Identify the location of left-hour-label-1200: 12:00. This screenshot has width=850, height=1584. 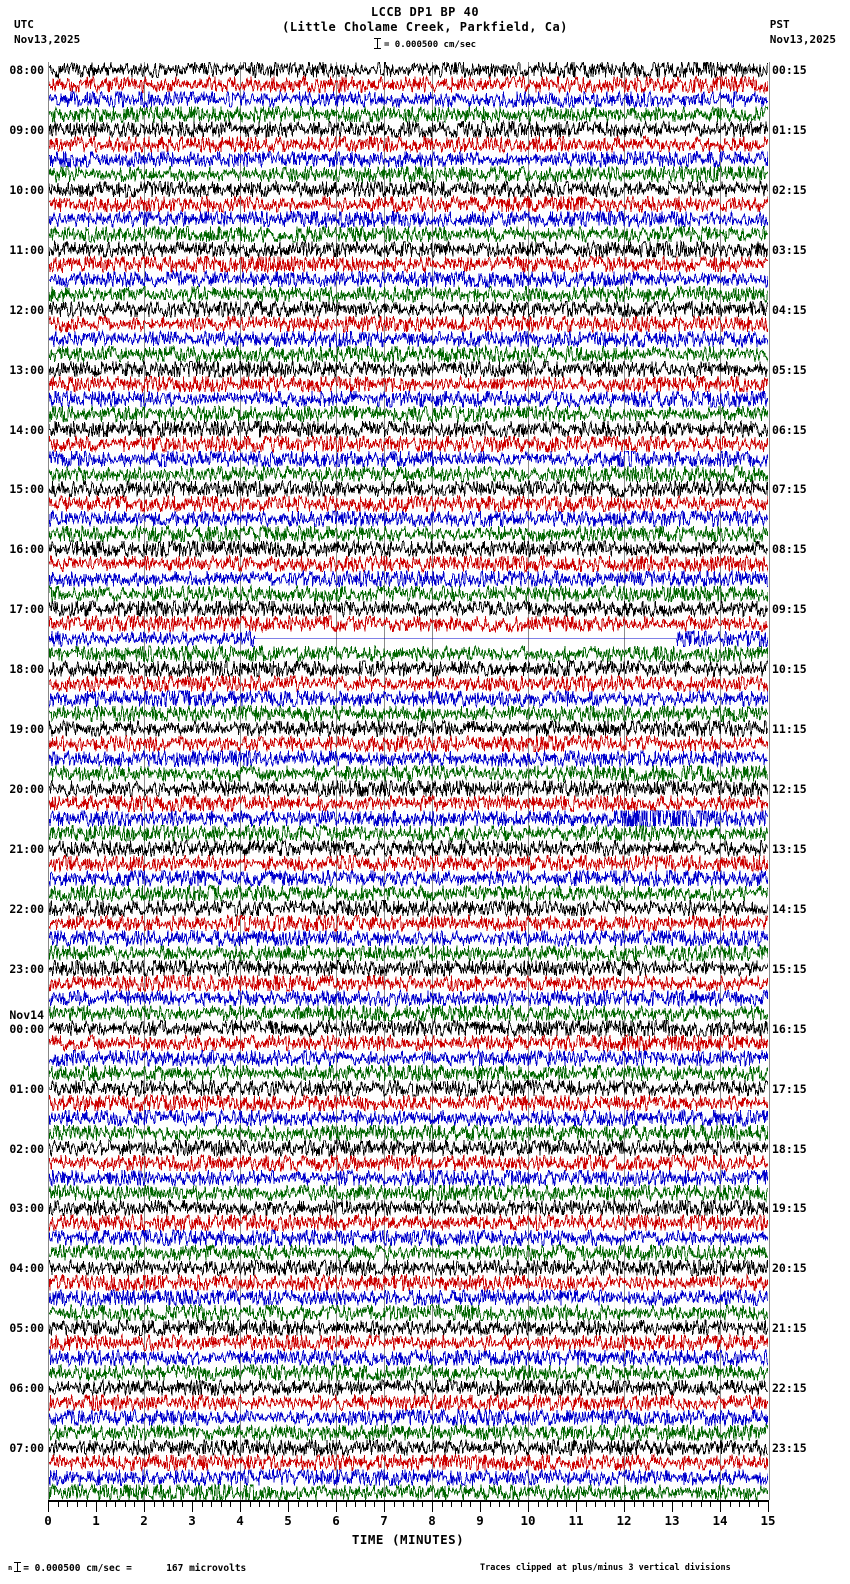
(26, 309).